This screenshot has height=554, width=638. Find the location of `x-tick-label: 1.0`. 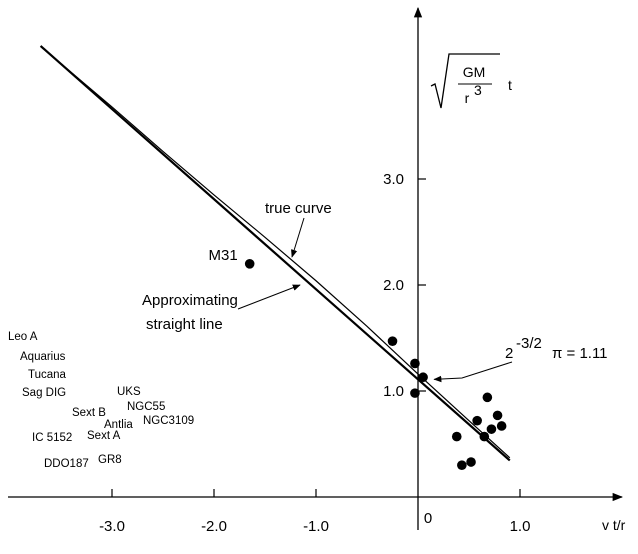

x-tick-label: 1.0 is located at coordinates (520, 526).